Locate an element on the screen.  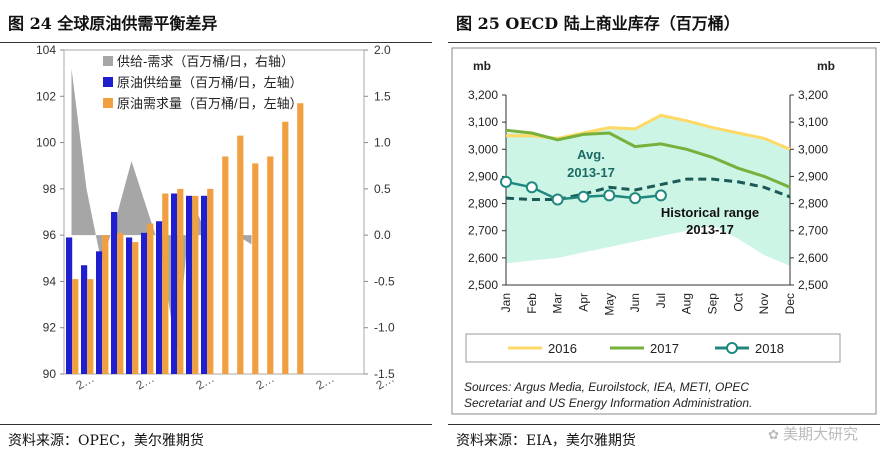
figure-24-title: 图 24 全球原油供需平衡差异 is located at coordinates (113, 23).